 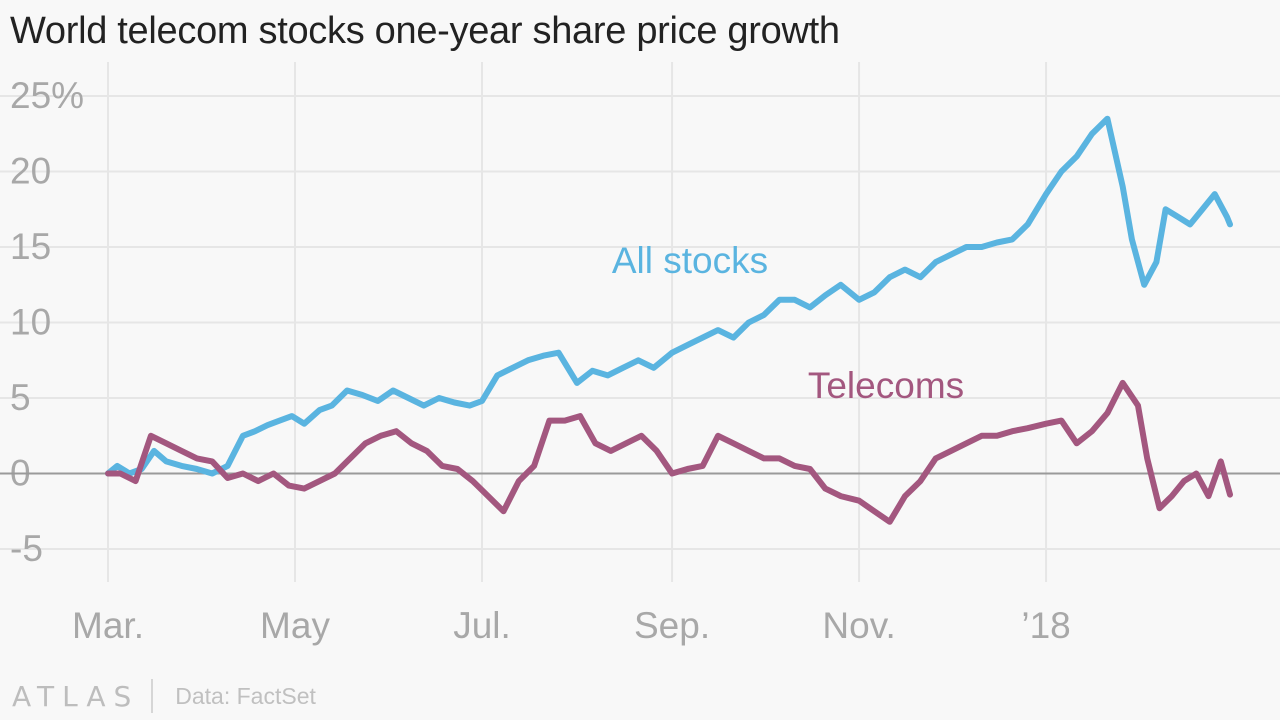 What do you see at coordinates (30, 171) in the screenshot?
I see `y-tick-label: 20` at bounding box center [30, 171].